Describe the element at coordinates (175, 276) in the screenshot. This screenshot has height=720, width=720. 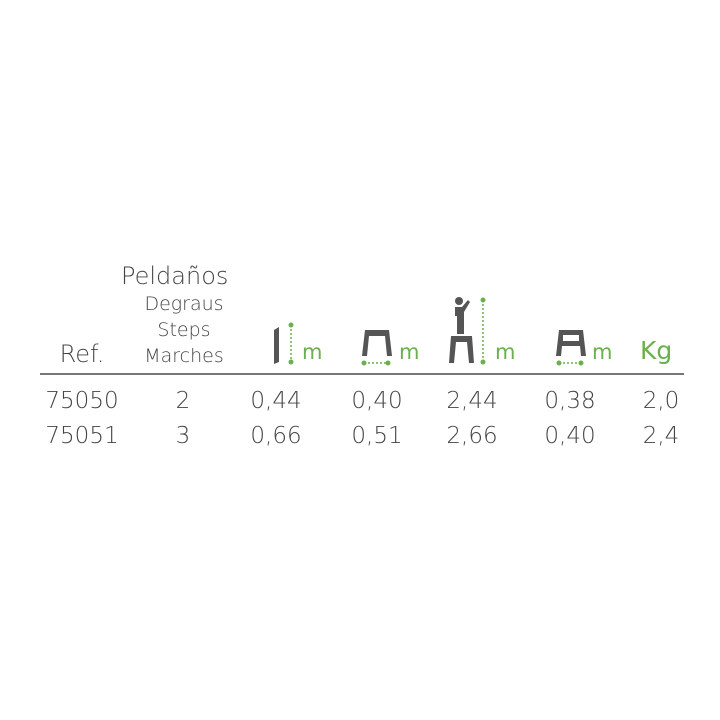
I see `steps-label-es: Peldaños` at that location.